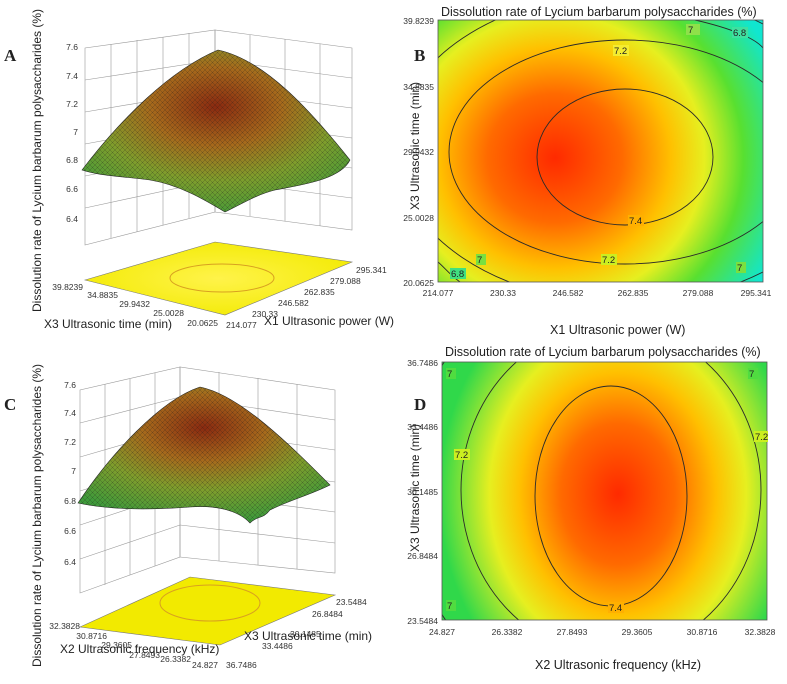 This screenshot has height=684, width=787. Describe the element at coordinates (216, 131) in the screenshot. I see `surface-mesh-a` at that location.